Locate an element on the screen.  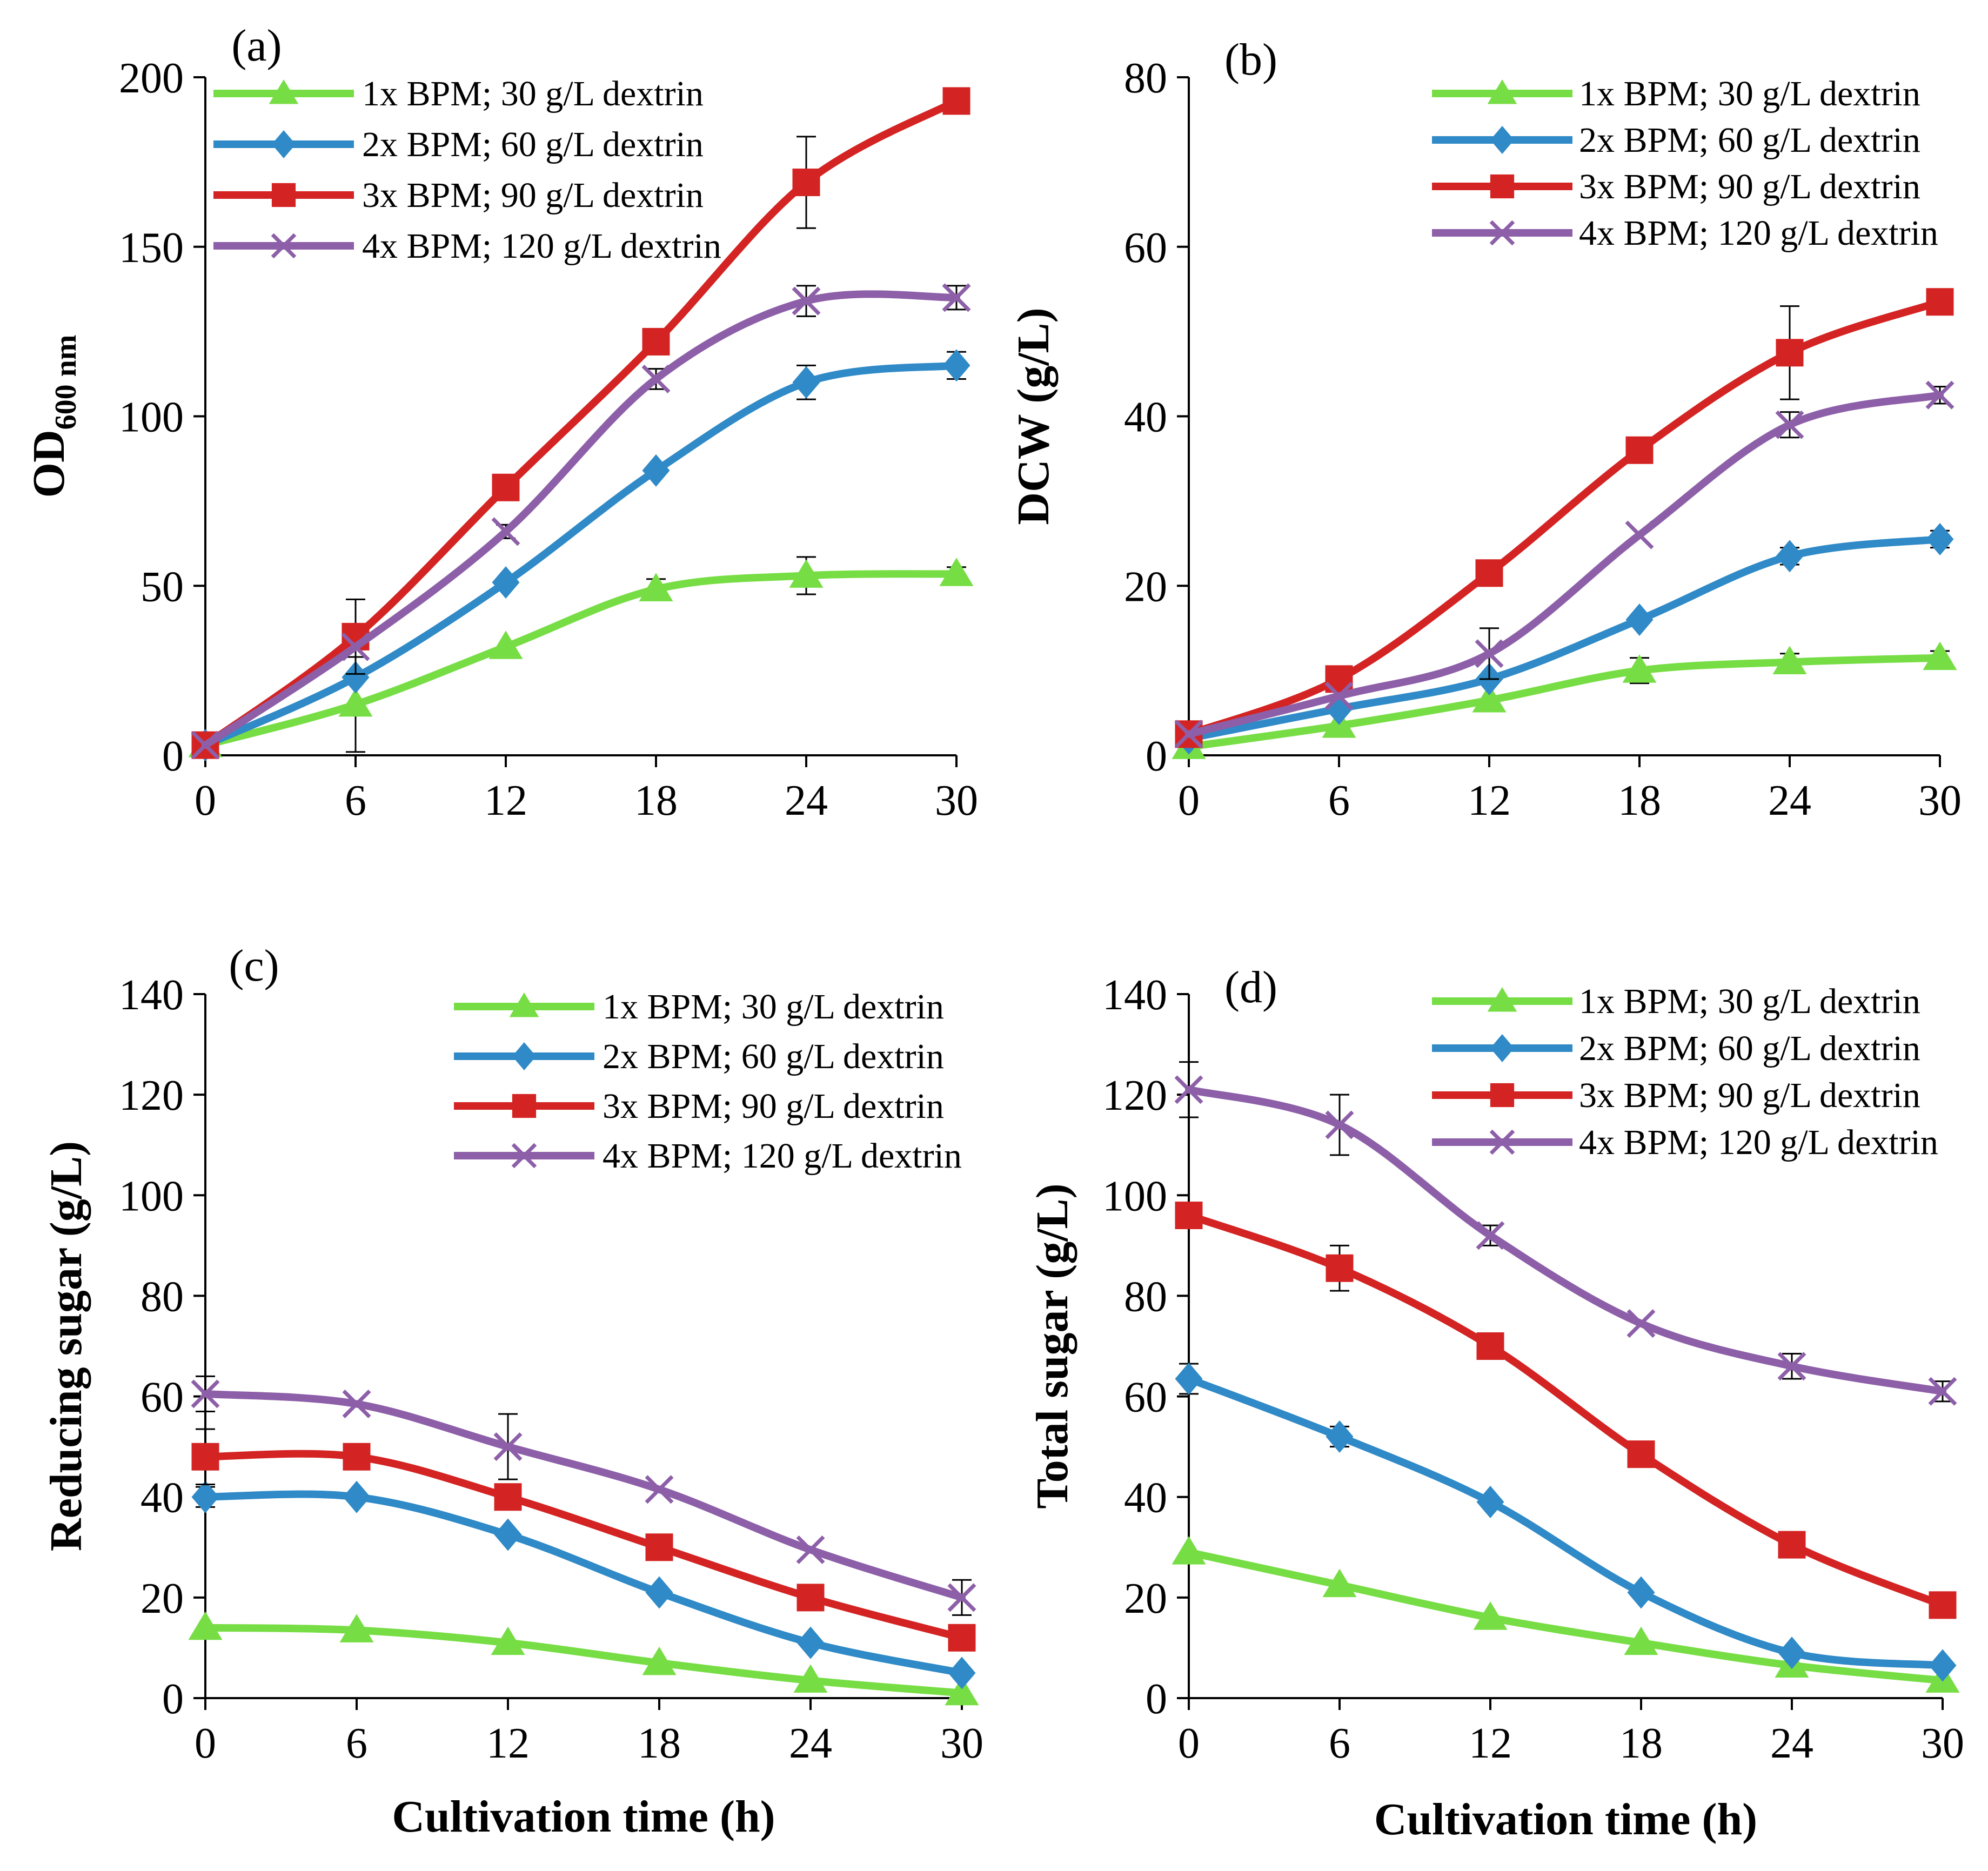
y-tick-label: 40 is located at coordinates (1145, 1498).